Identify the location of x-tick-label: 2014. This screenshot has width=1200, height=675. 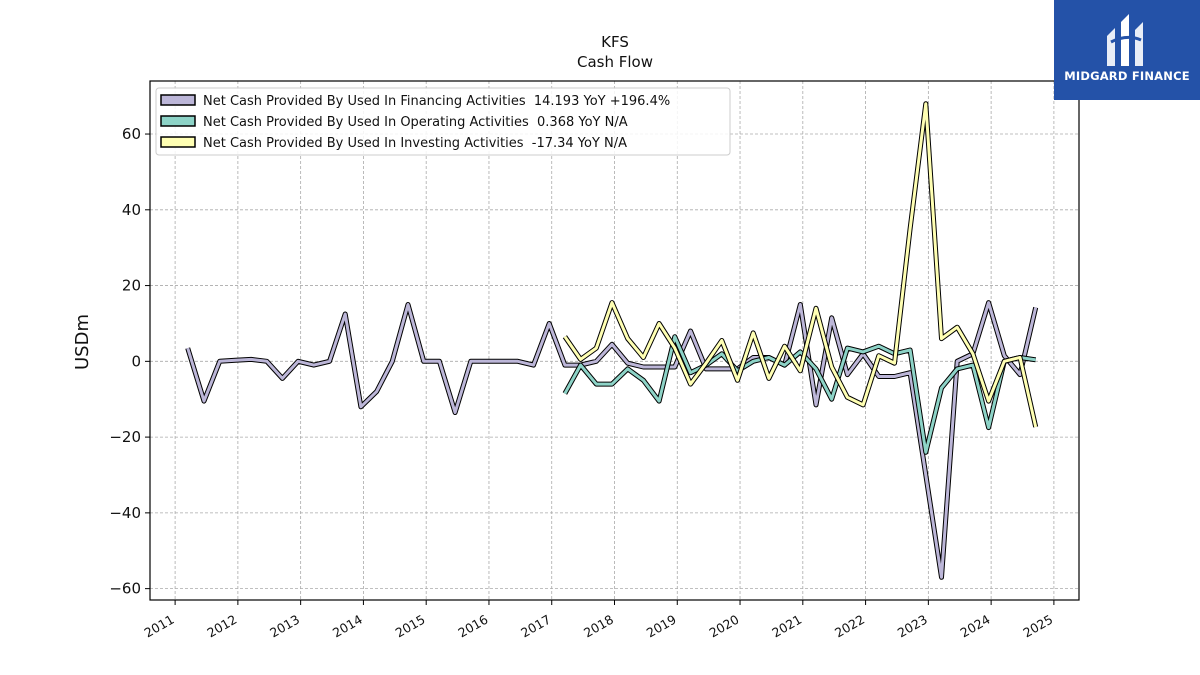
(347, 626).